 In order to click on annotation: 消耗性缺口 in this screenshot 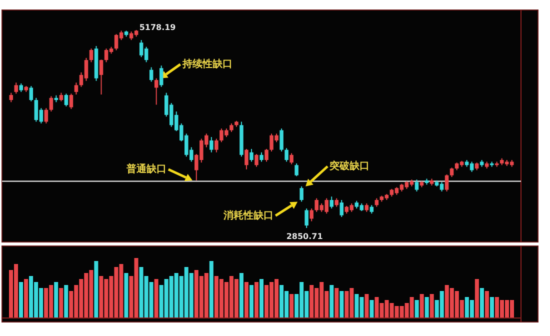, I will do `click(248, 215)`.